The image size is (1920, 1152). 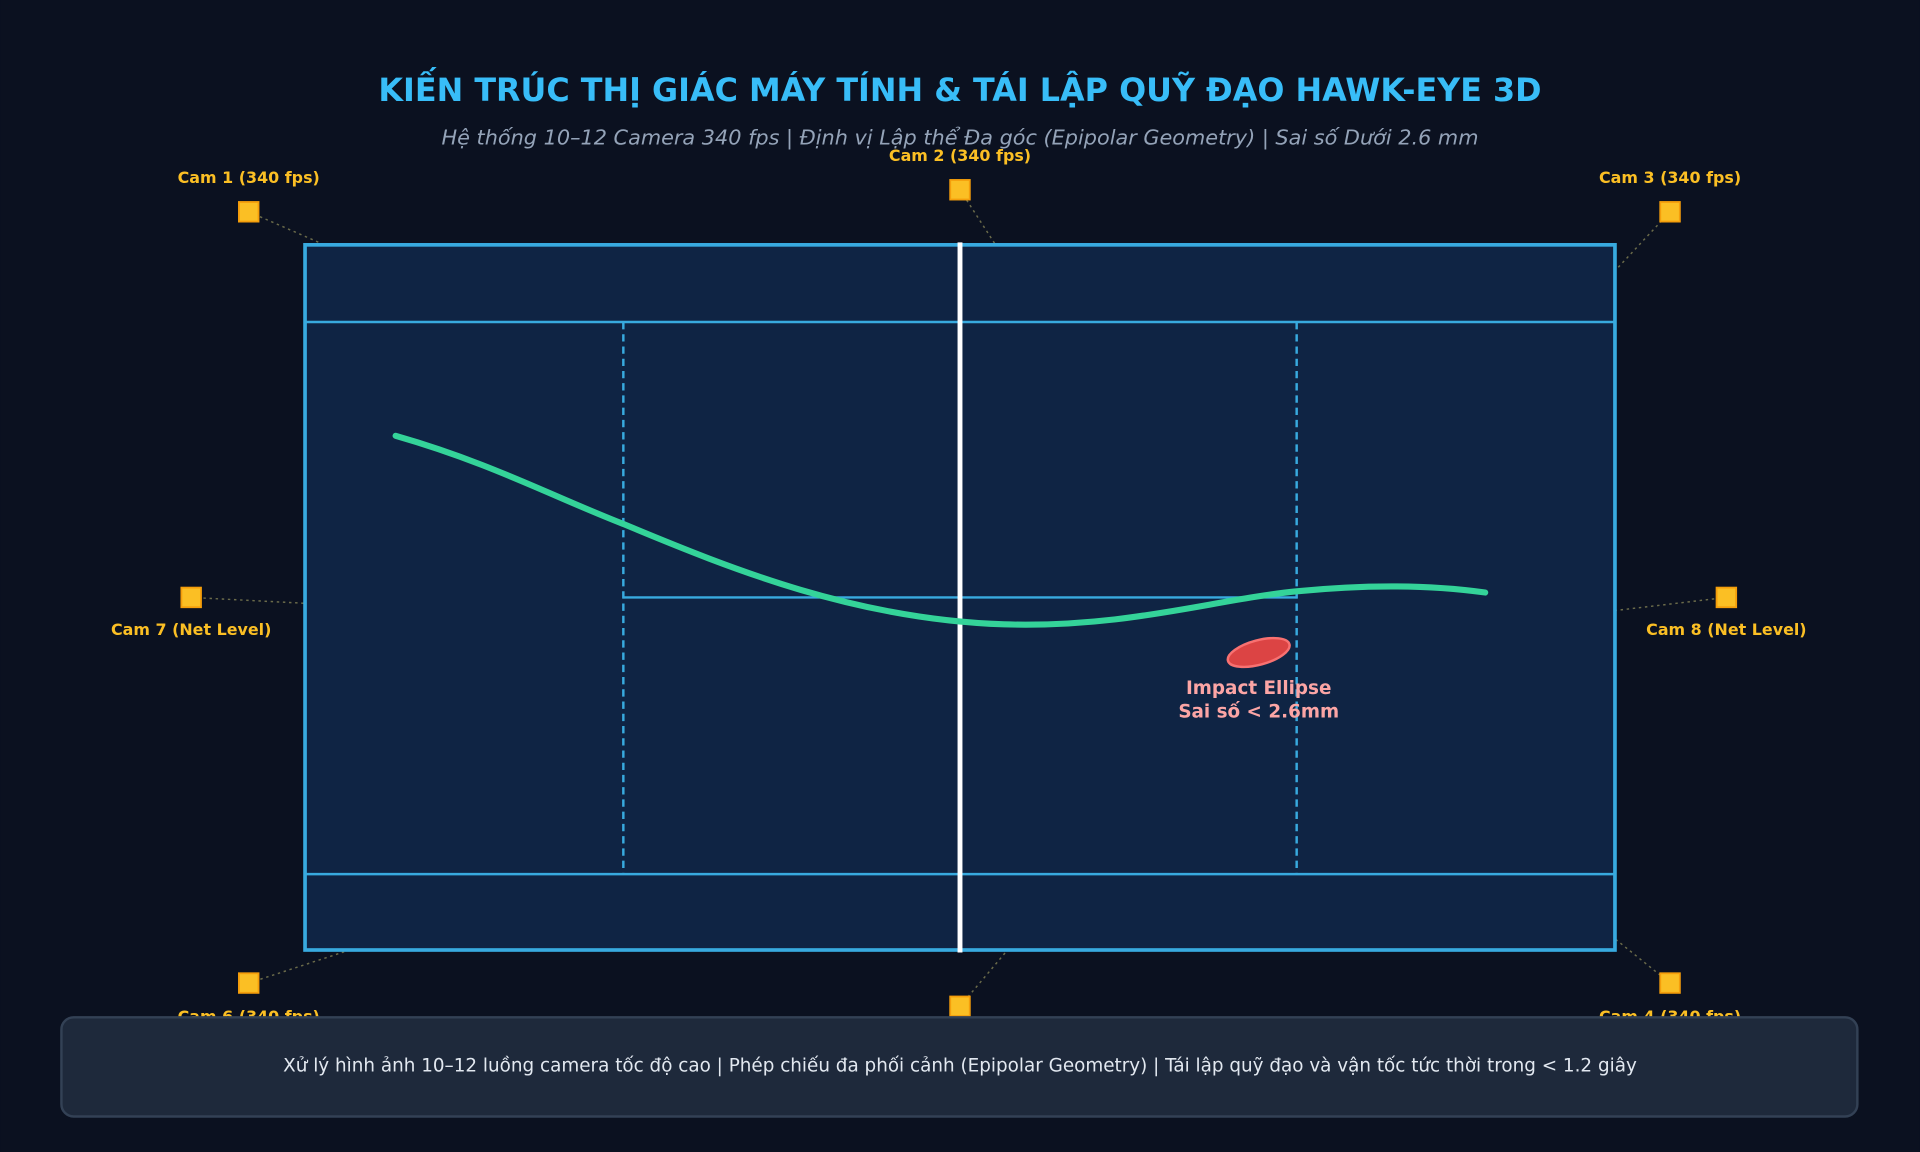 I want to click on impact-error: Sai số < 2.6mm, so click(x=1258, y=712).